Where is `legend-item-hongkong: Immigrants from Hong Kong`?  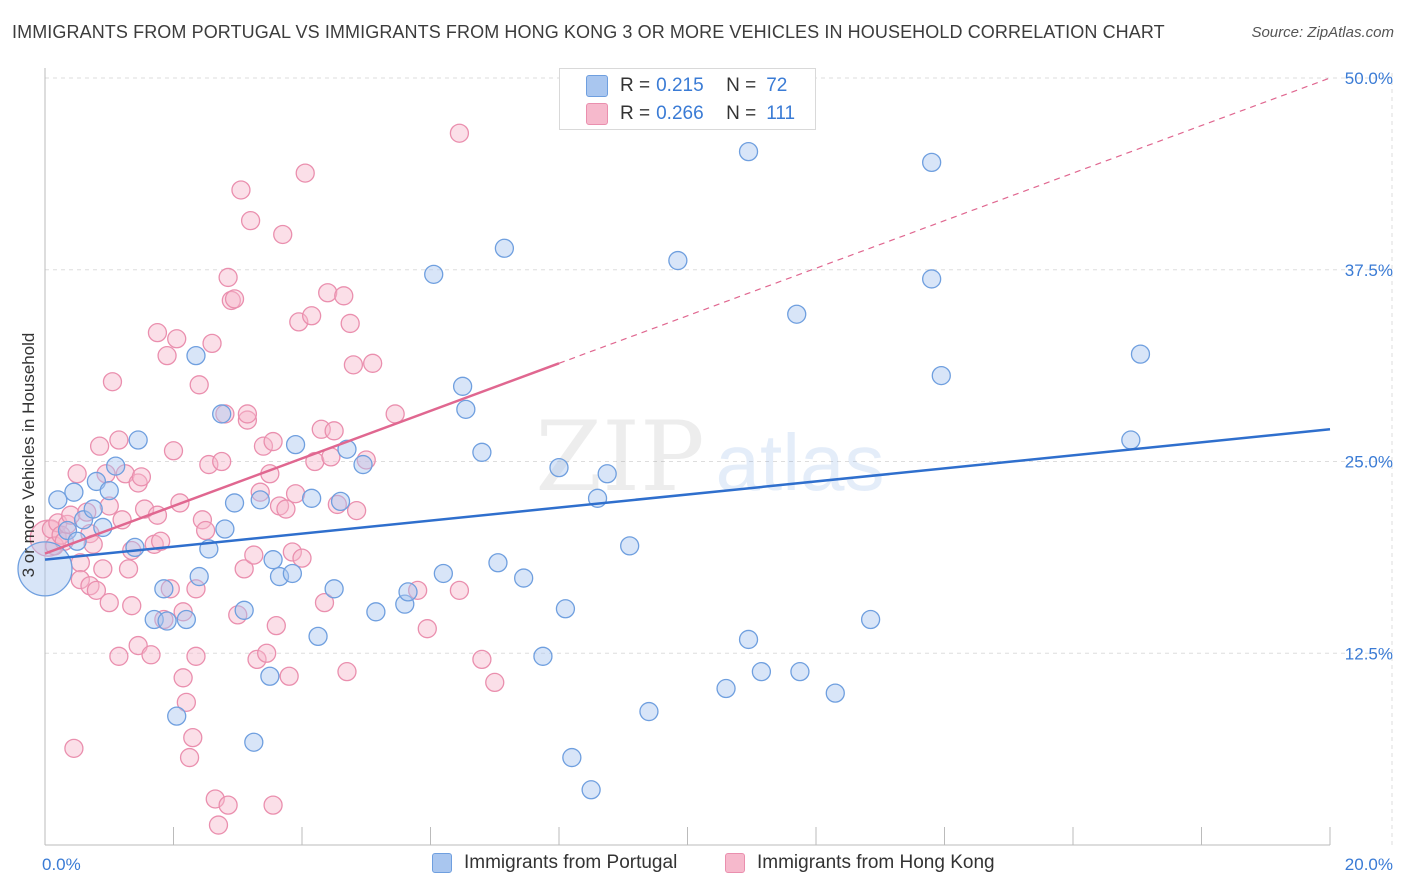 legend-item-hongkong: Immigrants from Hong Kong is located at coordinates (860, 863).